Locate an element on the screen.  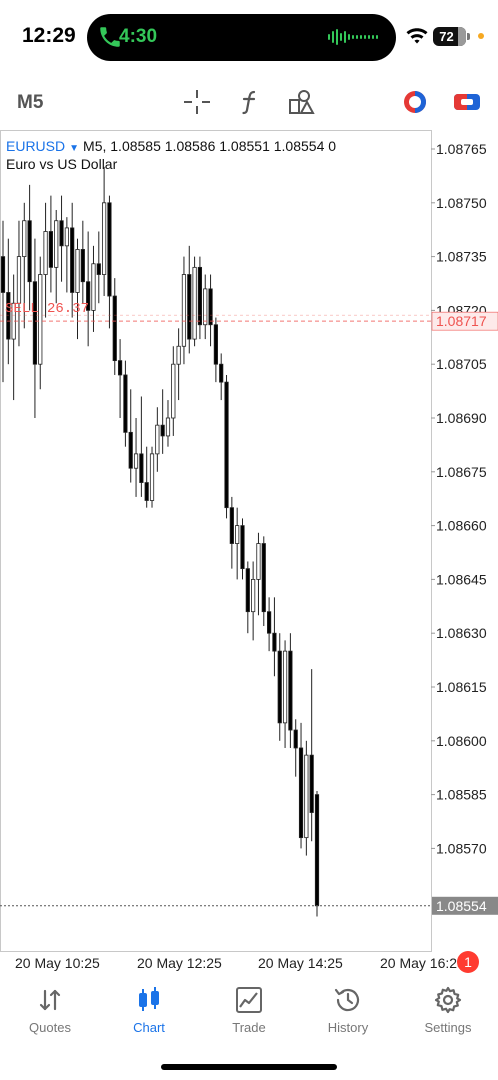
tab-history: History is located at coordinates (348, 1010).